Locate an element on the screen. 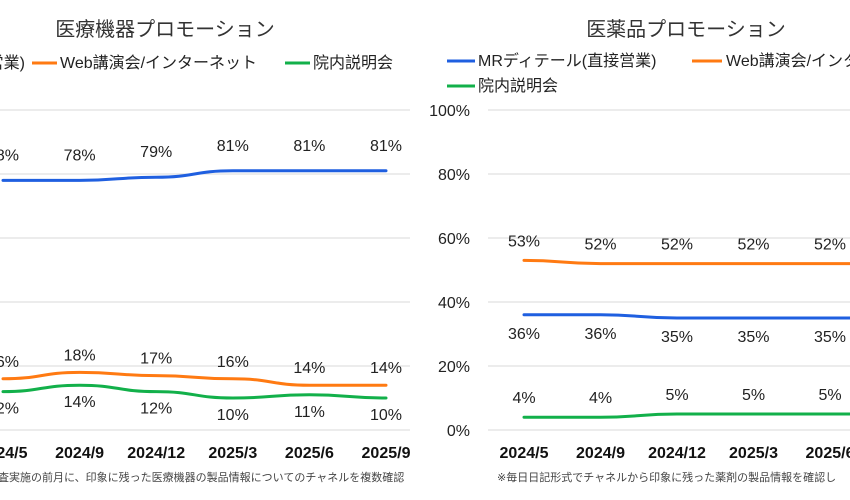  left-data-label: 11% is located at coordinates (309, 412).